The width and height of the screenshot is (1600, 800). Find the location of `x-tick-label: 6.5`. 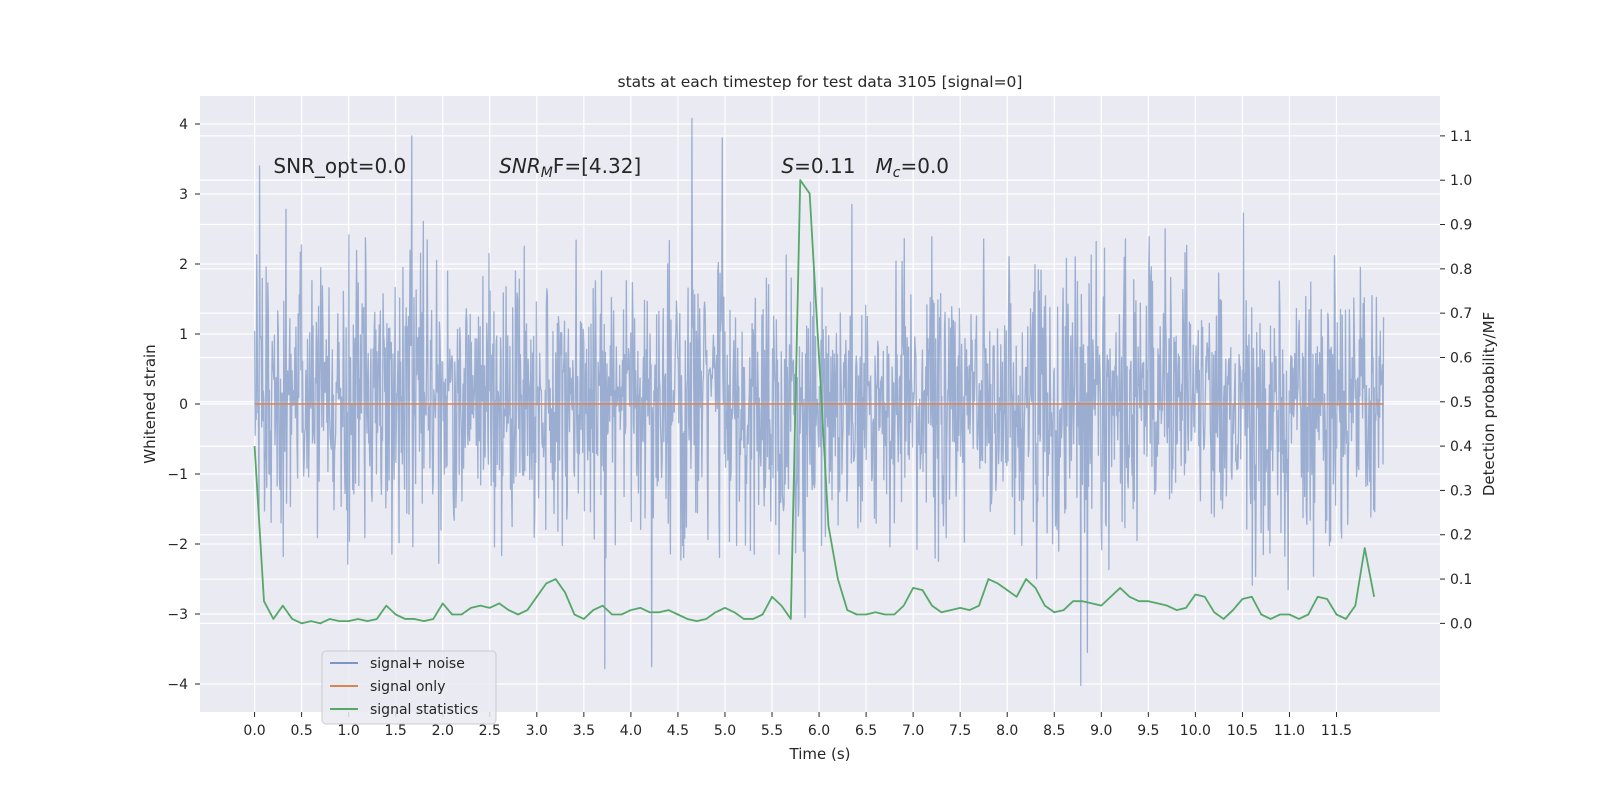

x-tick-label: 6.5 is located at coordinates (866, 731).